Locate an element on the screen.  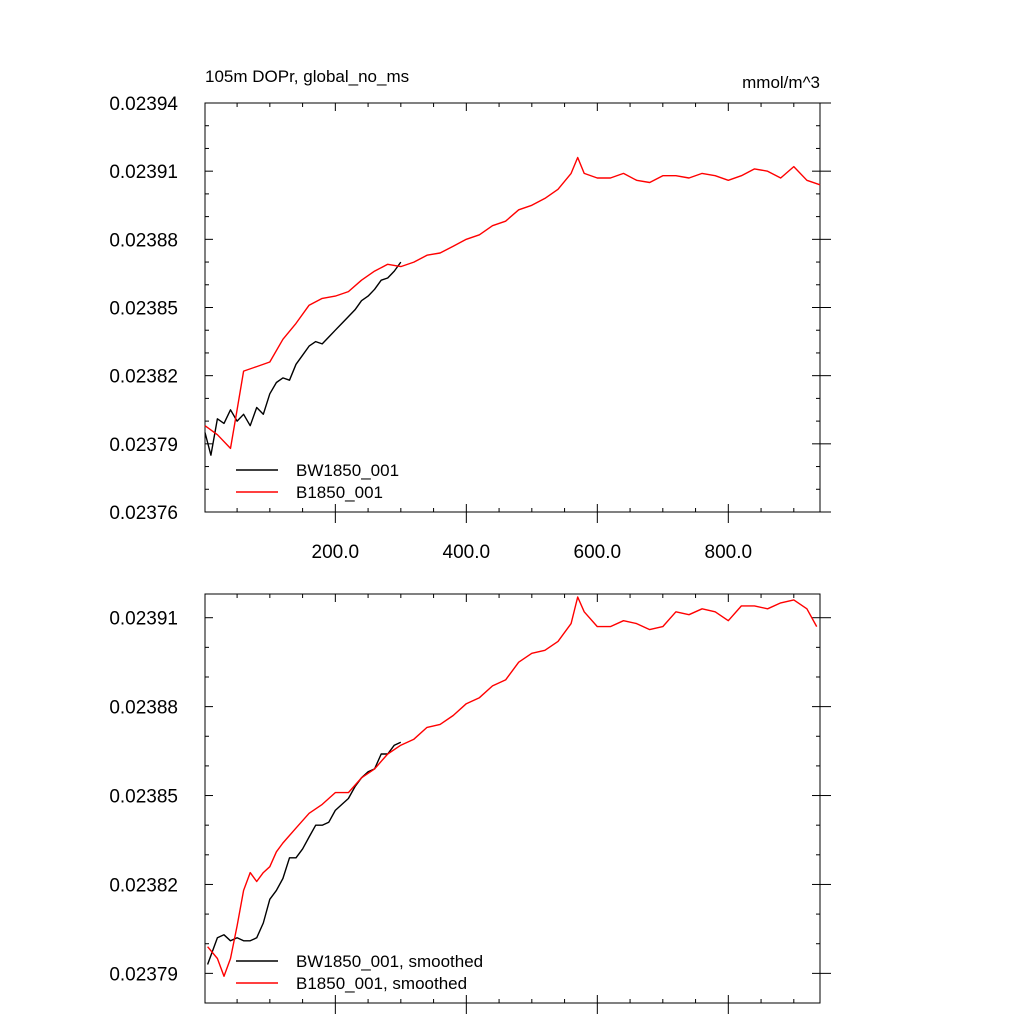
x-tick-label: 600.0 is located at coordinates (598, 552).